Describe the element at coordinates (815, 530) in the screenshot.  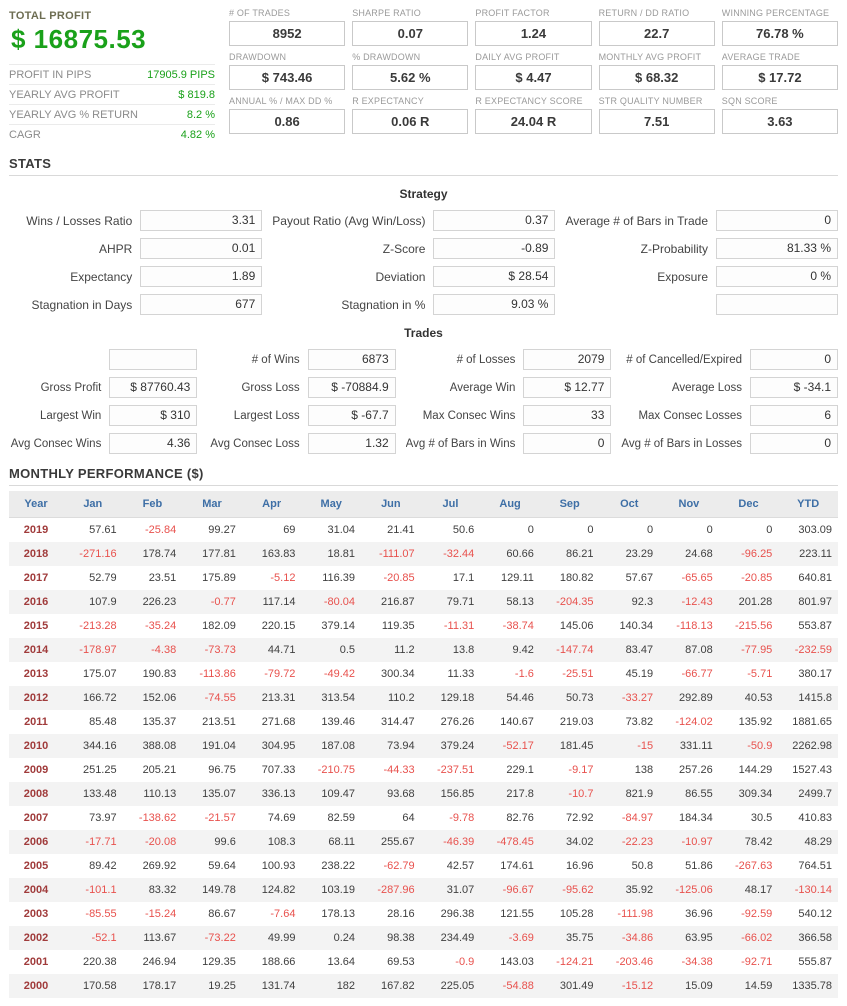
I see `month-value-cell: 303.09` at that location.